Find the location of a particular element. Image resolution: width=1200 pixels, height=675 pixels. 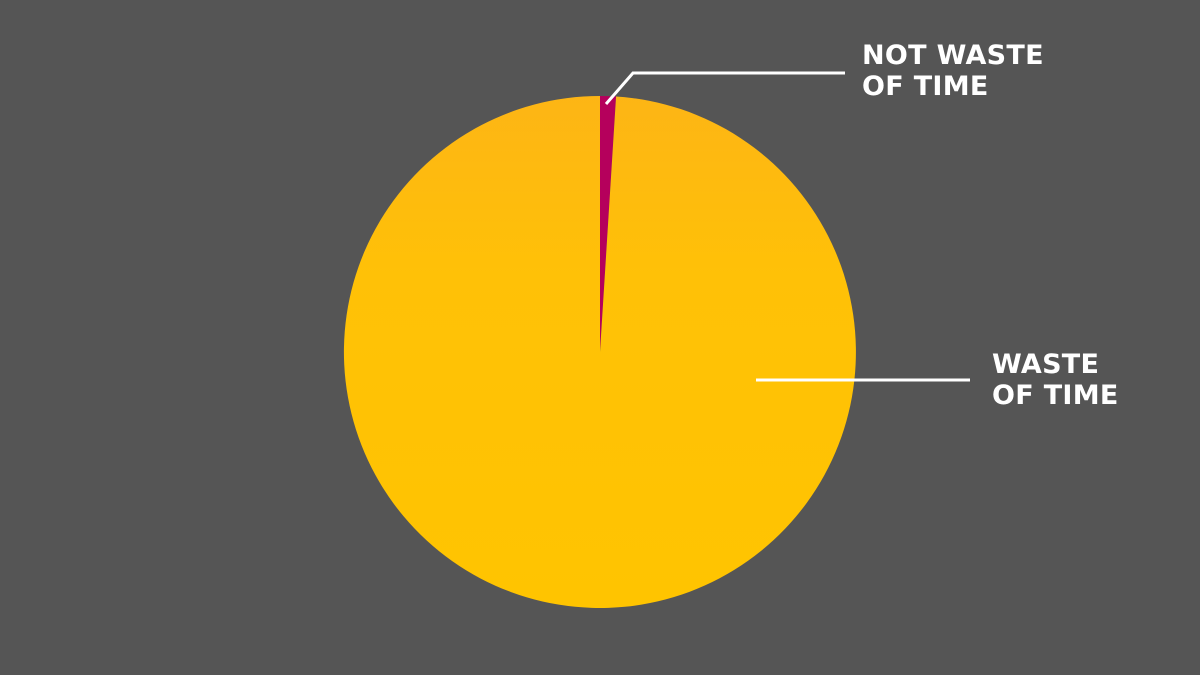

leader-line-not-waste-of-time is located at coordinates (724, 88).